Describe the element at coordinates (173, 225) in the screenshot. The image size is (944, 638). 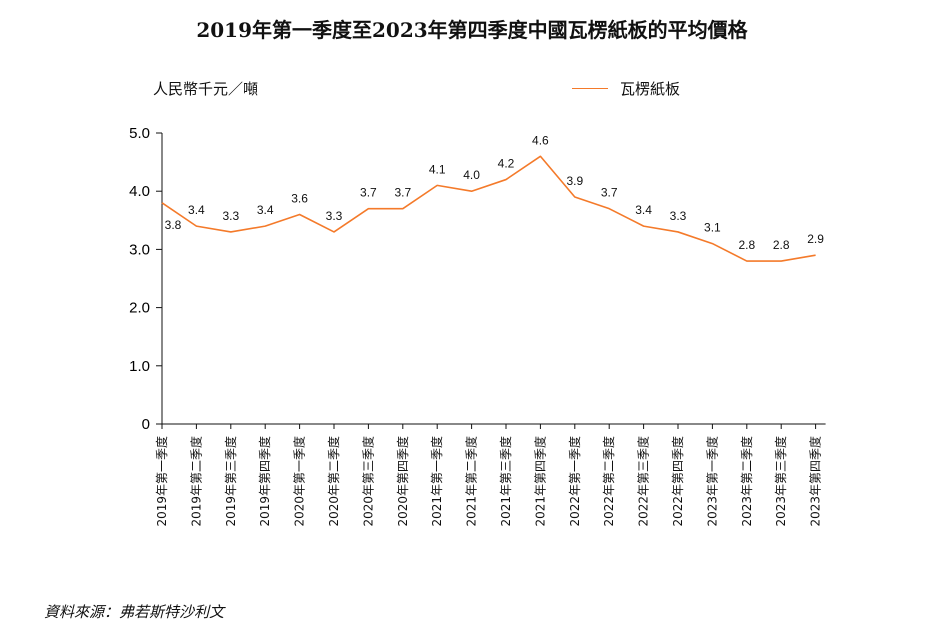
I see `data-label: 3.8` at that location.